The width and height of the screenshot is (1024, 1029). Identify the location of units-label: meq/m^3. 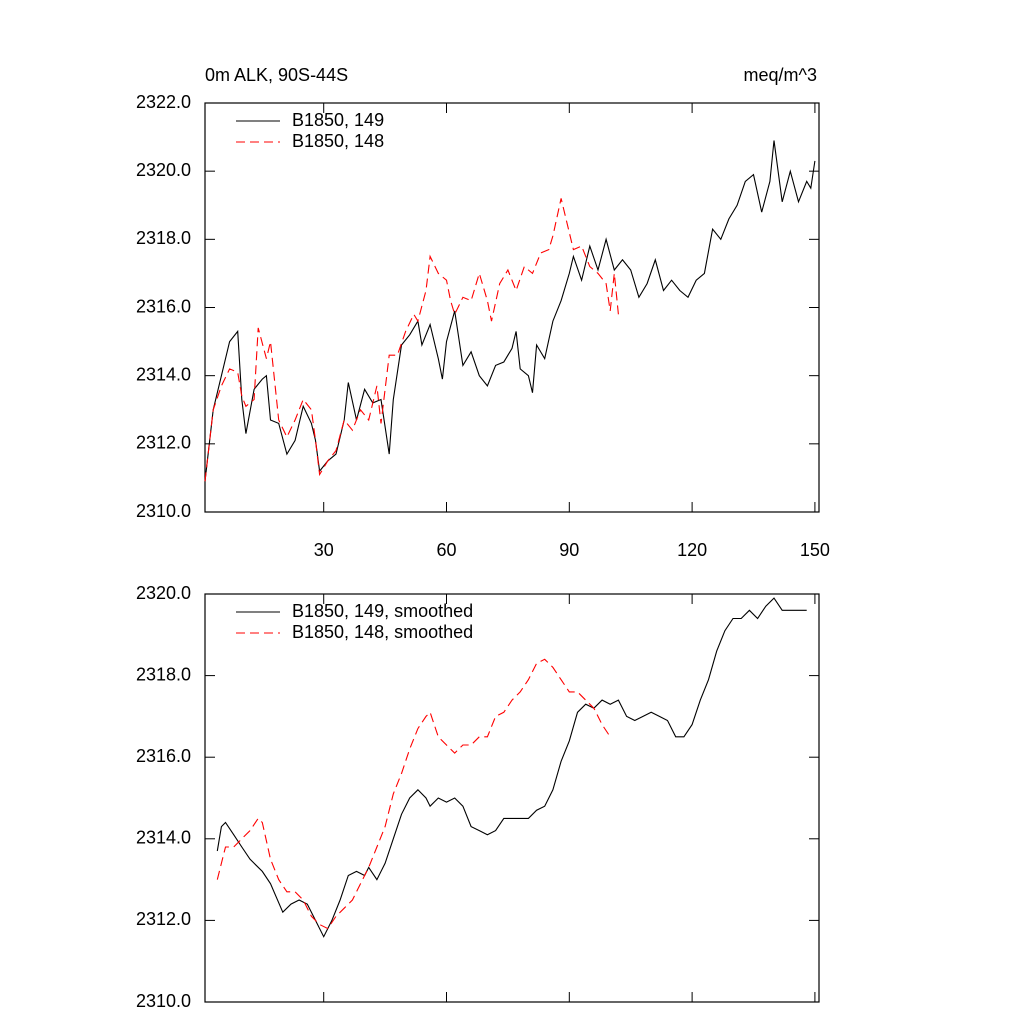
(780, 75).